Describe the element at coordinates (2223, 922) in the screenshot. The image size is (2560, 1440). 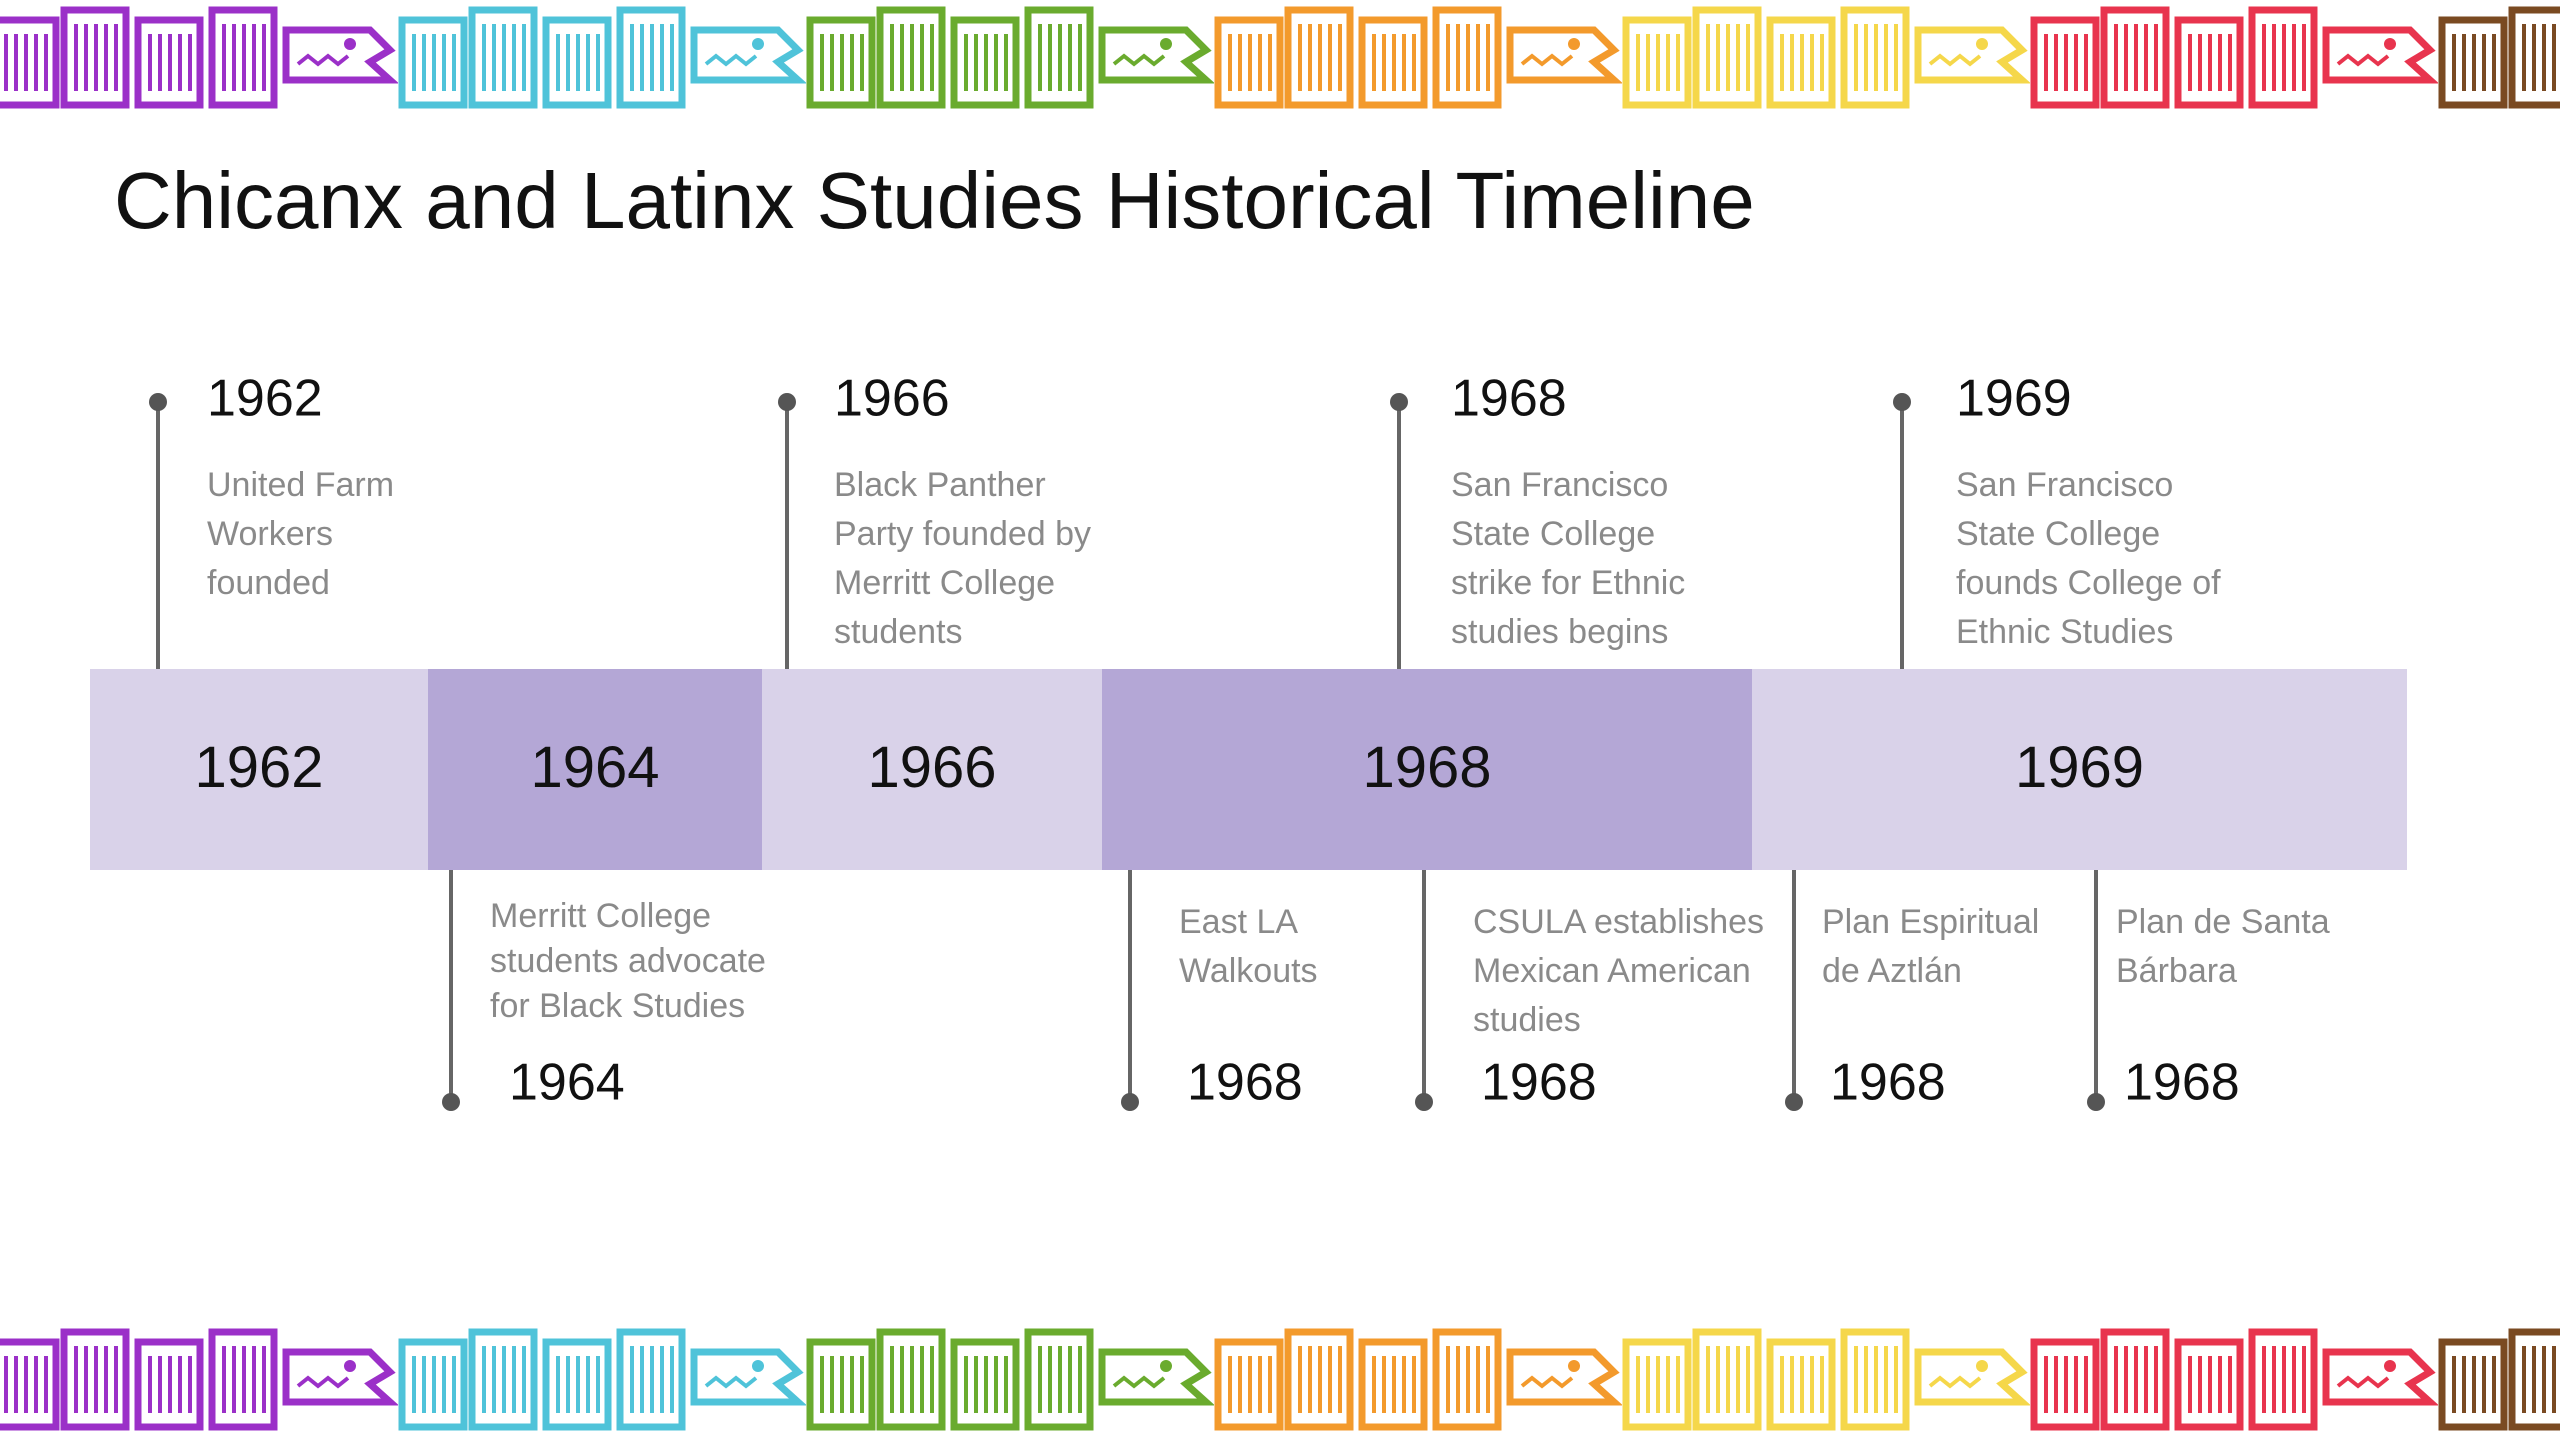
I see `event-description: Plan de Santa` at that location.